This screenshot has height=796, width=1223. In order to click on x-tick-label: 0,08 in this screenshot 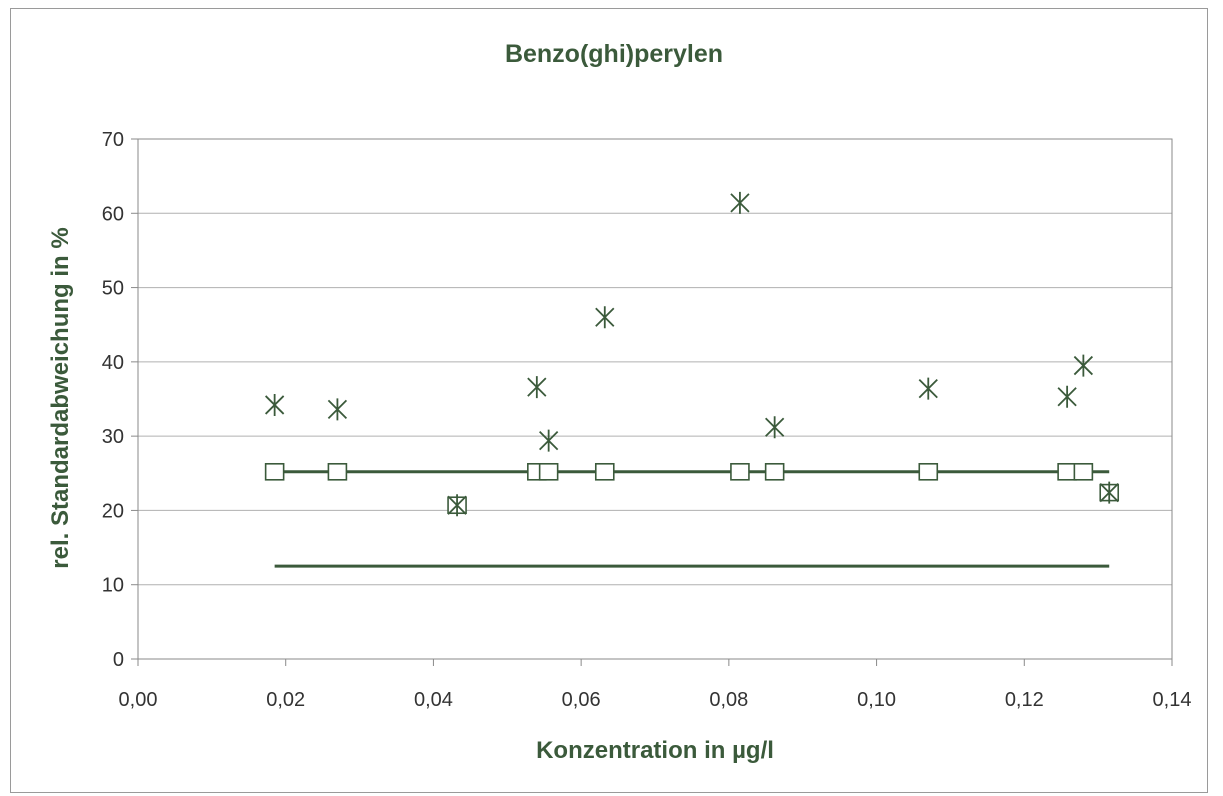, I will do `click(728, 700)`.